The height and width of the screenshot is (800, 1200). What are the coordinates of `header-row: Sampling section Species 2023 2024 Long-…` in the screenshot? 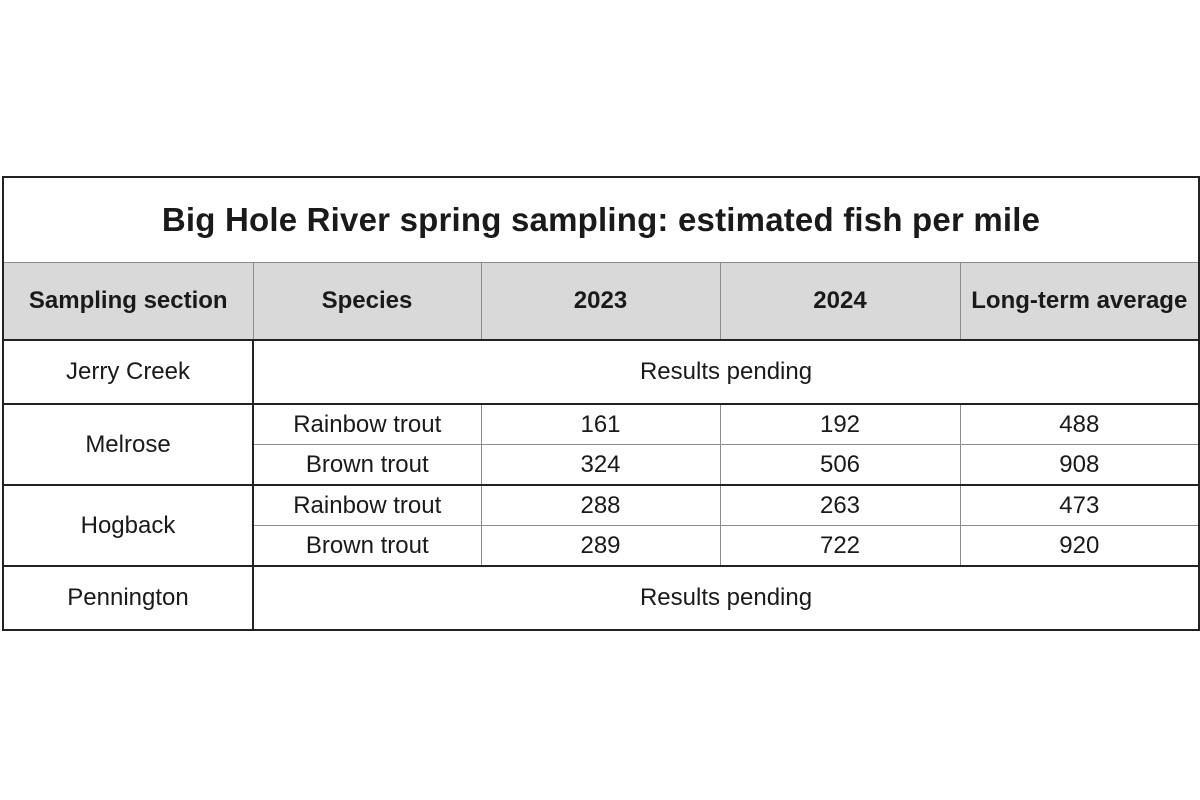 It's located at (601, 301).